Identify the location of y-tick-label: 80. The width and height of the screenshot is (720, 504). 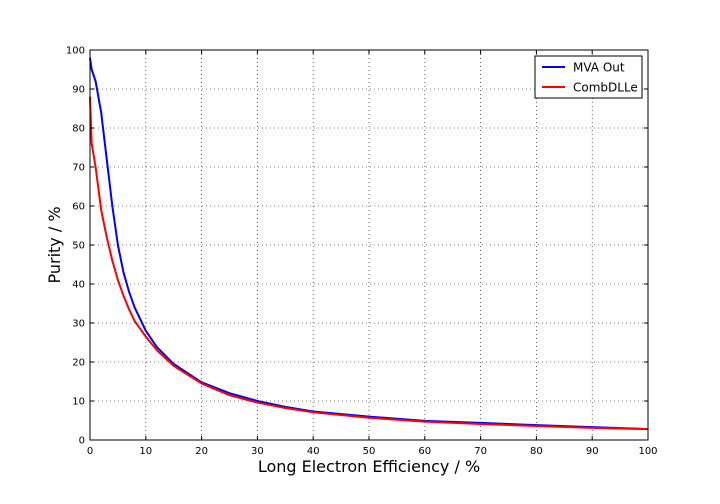
(78, 129).